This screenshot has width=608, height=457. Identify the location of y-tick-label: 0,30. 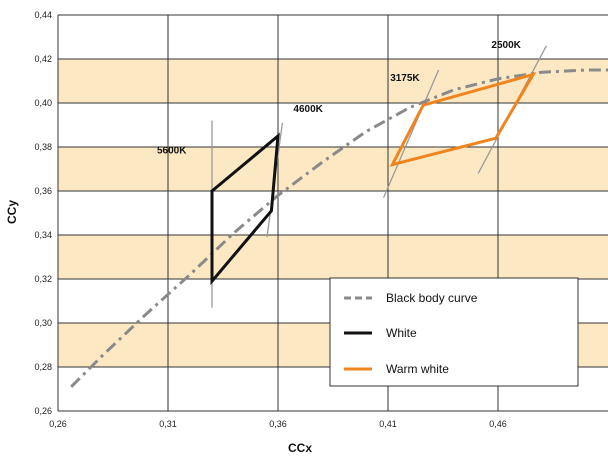
(43, 323).